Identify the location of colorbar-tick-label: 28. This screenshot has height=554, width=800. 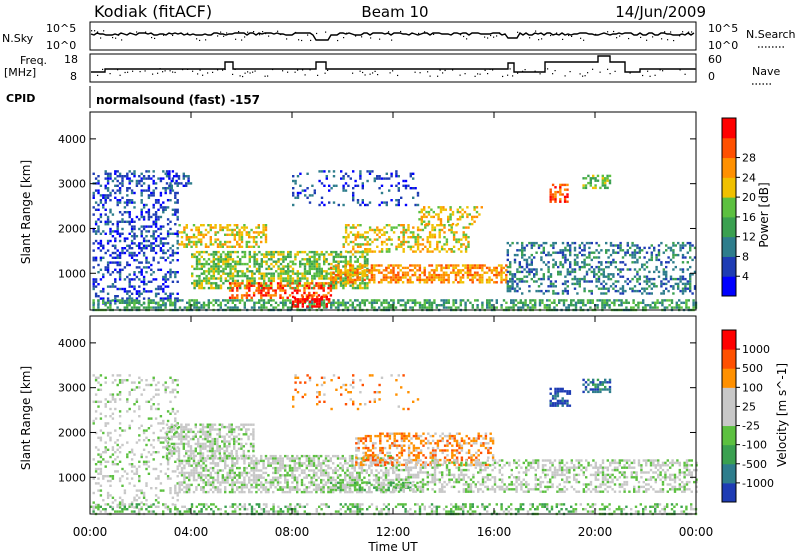
(749, 158).